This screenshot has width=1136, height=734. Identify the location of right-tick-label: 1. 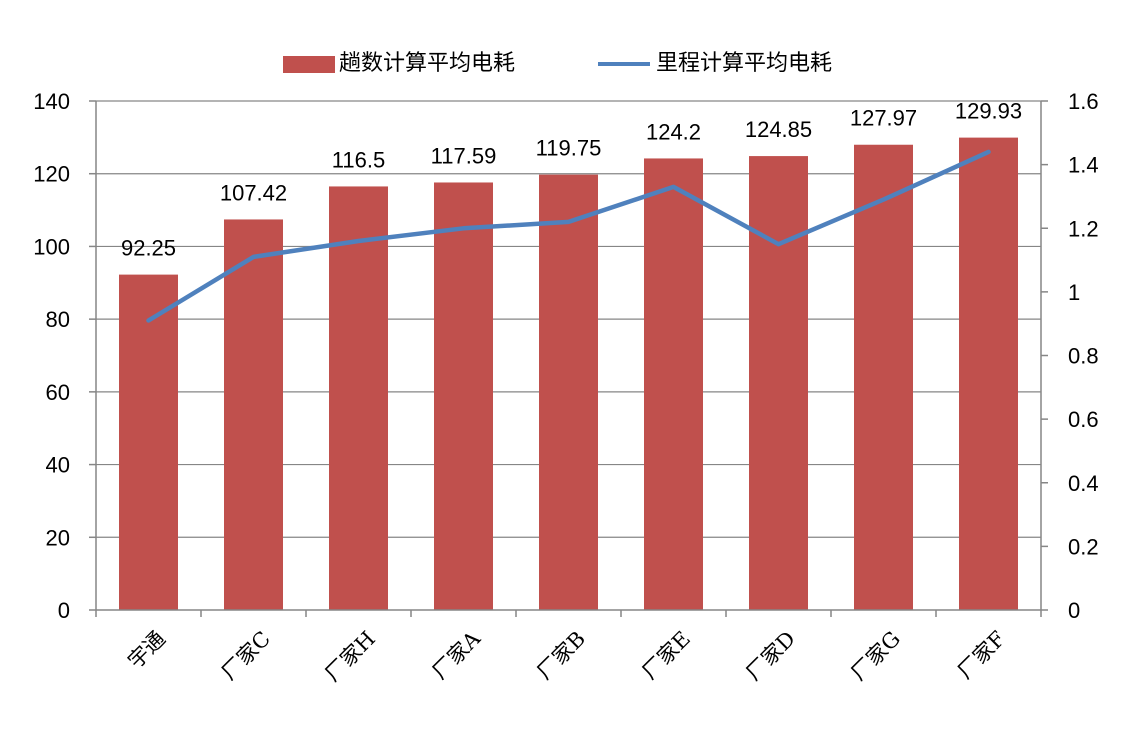
(1074, 292).